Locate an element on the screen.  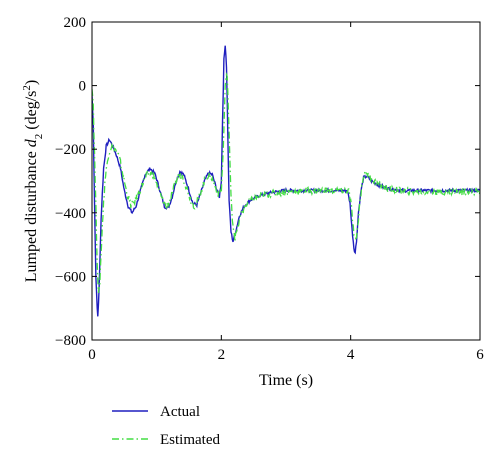
x-tick-label: 0 is located at coordinates (92, 355).